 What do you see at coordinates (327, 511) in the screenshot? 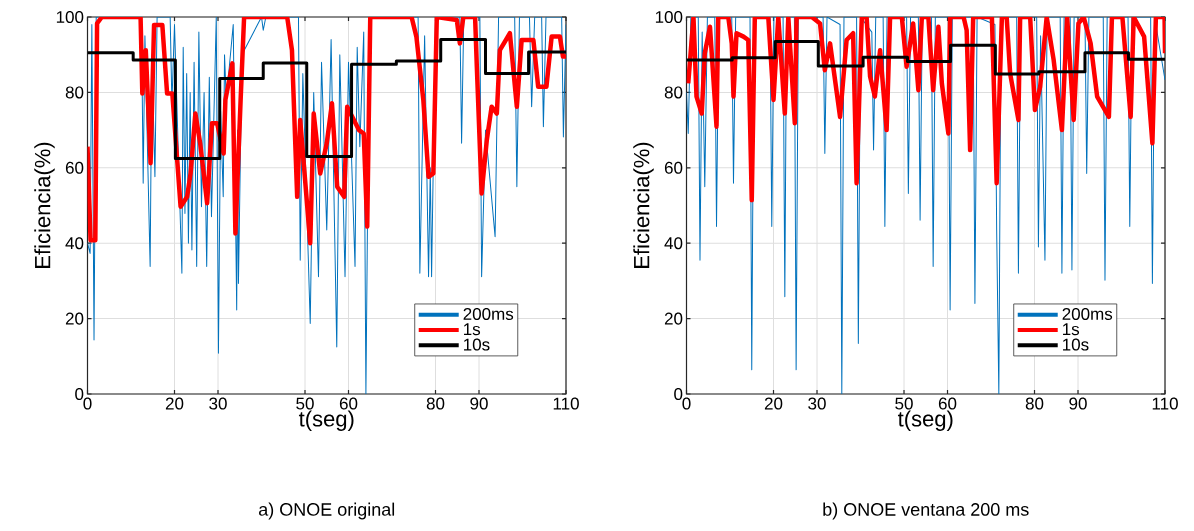
I see `text: a) ONOE original` at bounding box center [327, 511].